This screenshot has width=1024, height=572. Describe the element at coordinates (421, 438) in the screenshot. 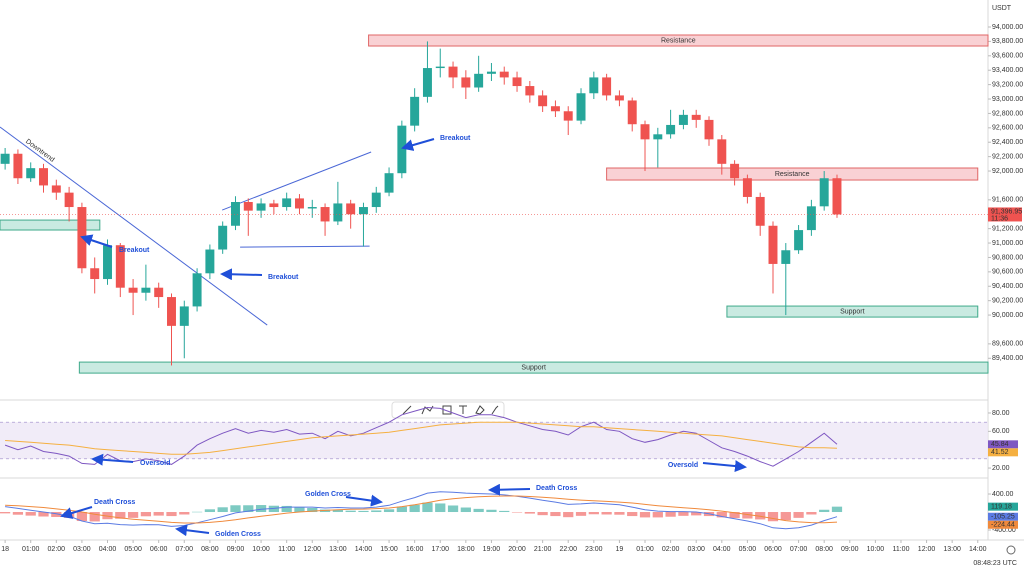

I see `rsi-line` at that location.